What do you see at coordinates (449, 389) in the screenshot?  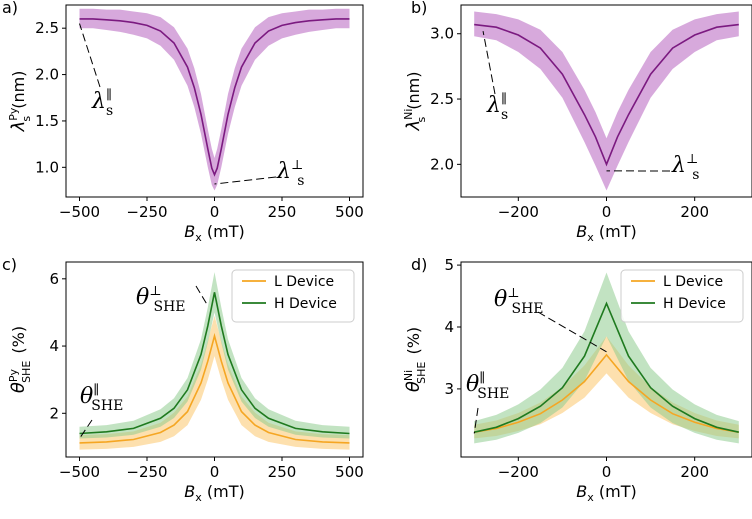 I see `y-tick-label: 3` at bounding box center [449, 389].